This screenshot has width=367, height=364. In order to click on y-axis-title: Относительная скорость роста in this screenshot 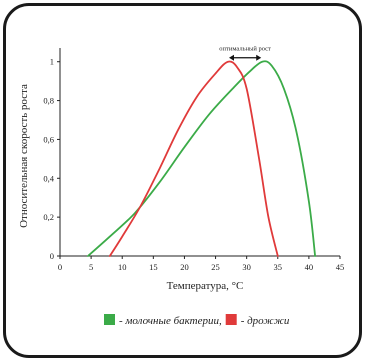, I will do `click(24, 156)`.